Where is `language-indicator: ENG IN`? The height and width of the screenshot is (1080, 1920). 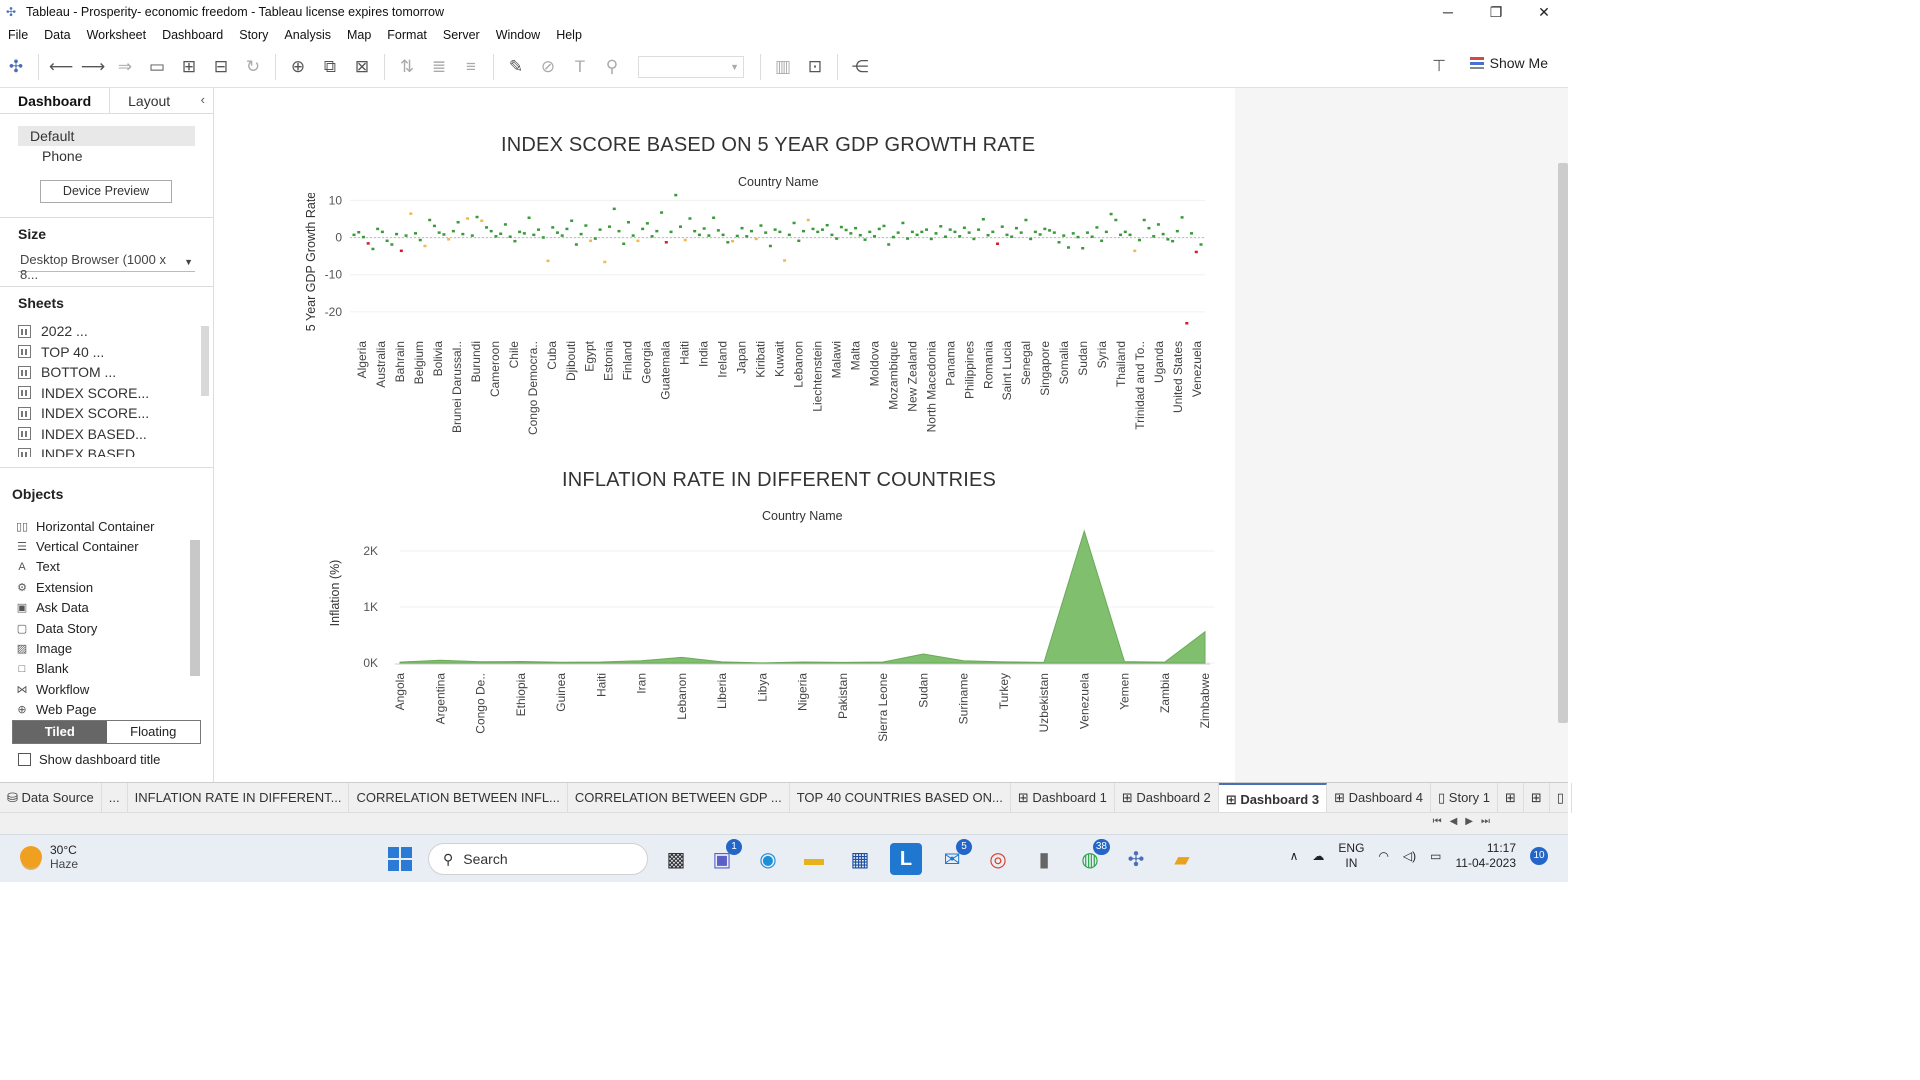
language-indicator: ENG IN is located at coordinates (1351, 856).